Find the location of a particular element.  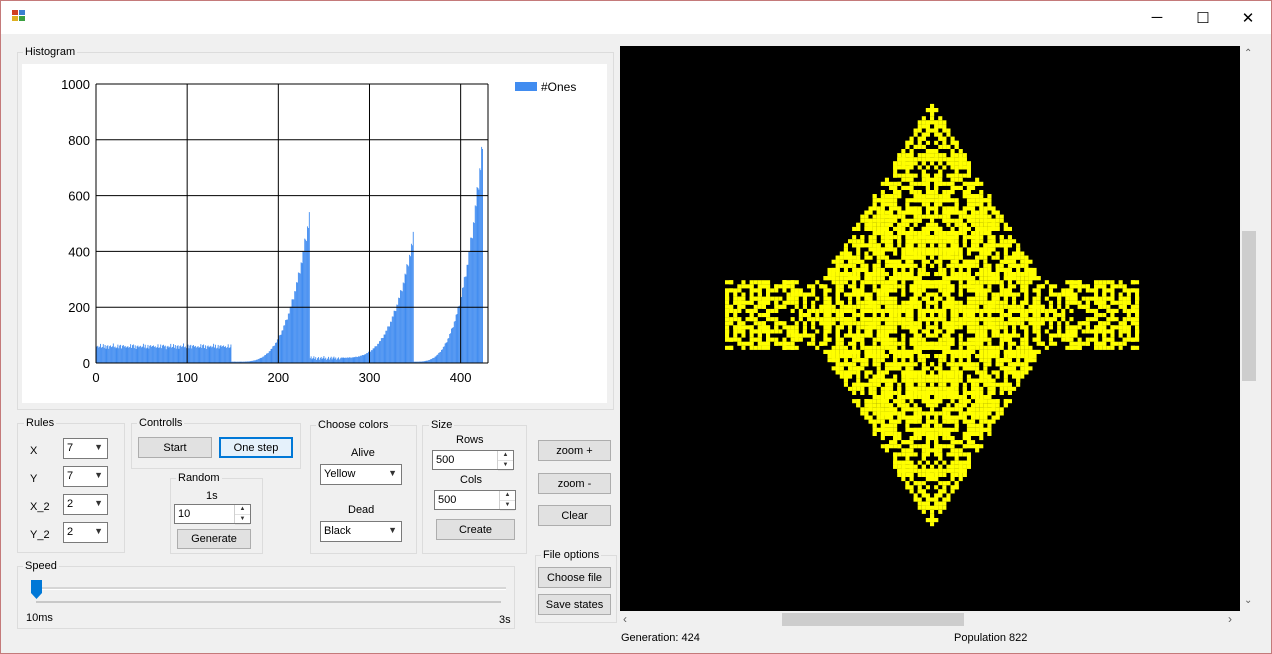

zoom-in-button: zoom + is located at coordinates (574, 450).